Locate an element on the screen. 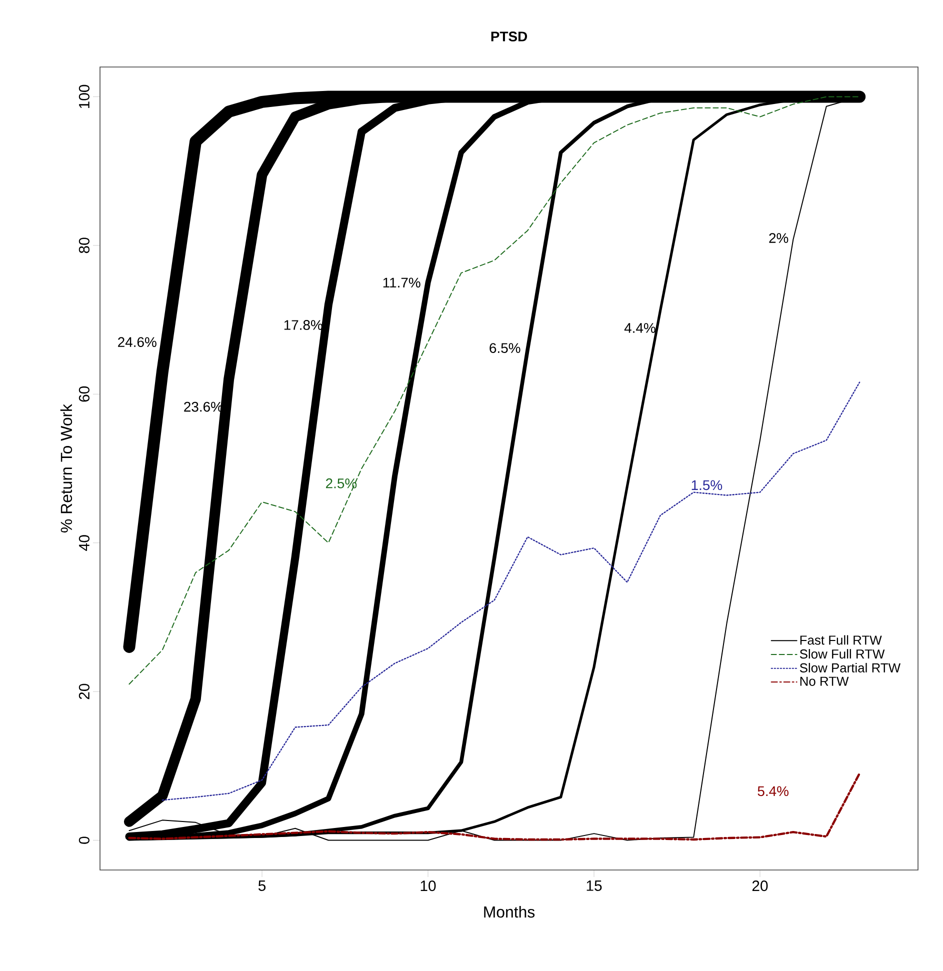  legend-label: Fast Full RTW is located at coordinates (841, 640).